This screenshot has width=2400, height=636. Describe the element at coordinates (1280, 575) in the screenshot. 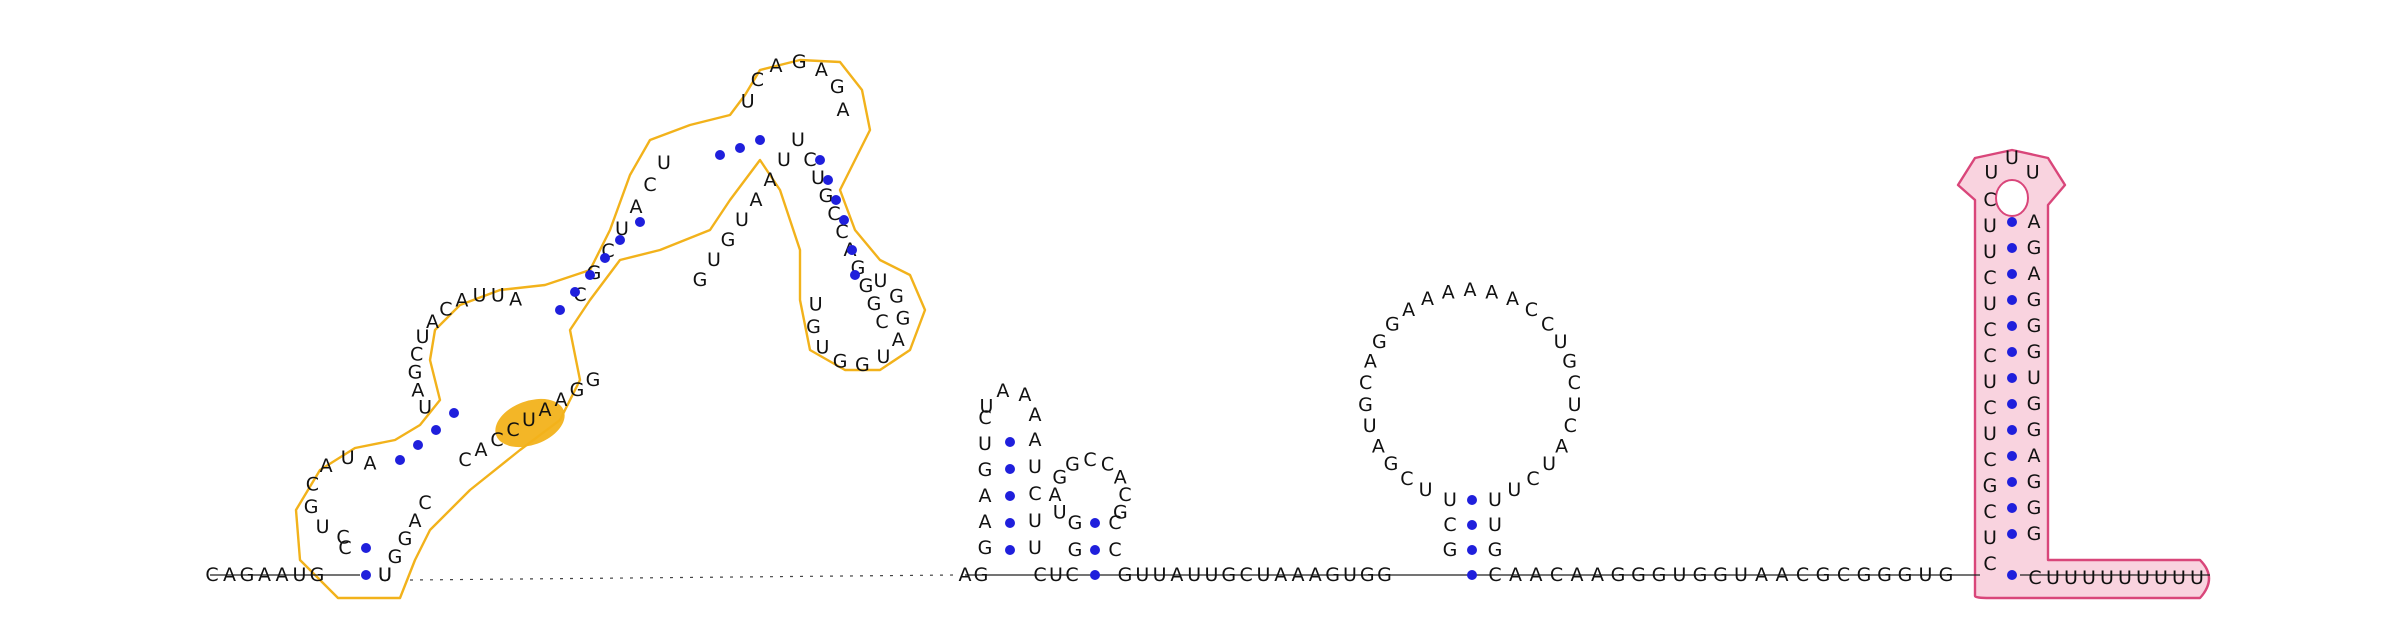

I see `mid-linker-nt: A` at that location.